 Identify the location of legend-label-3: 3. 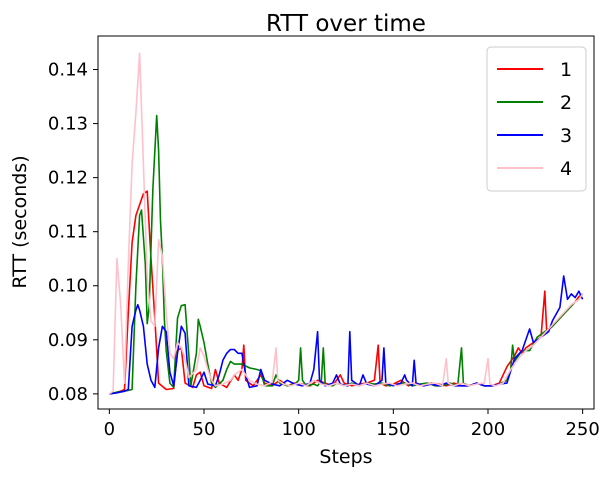
(566, 136).